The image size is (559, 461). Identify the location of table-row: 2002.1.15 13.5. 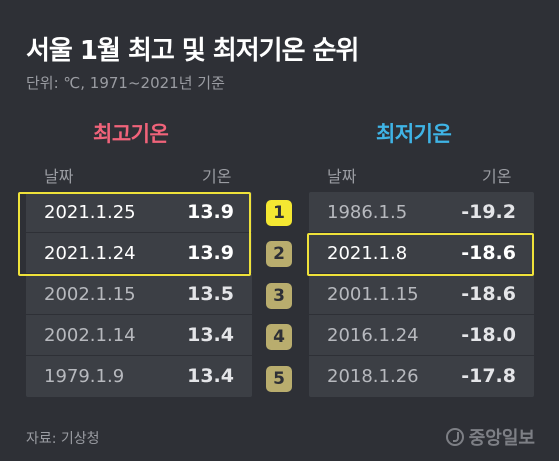
(139, 294).